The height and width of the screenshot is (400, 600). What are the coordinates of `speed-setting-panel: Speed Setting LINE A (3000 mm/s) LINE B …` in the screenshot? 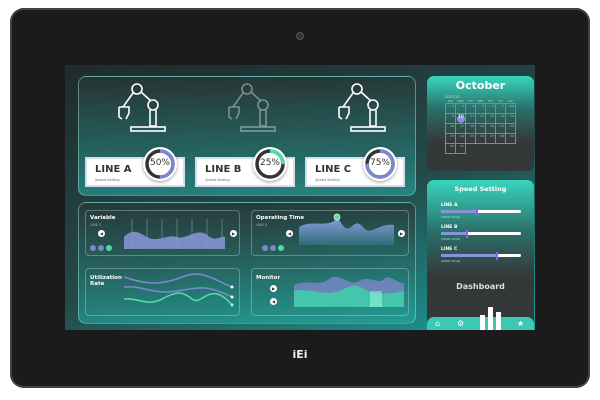 It's located at (480, 255).